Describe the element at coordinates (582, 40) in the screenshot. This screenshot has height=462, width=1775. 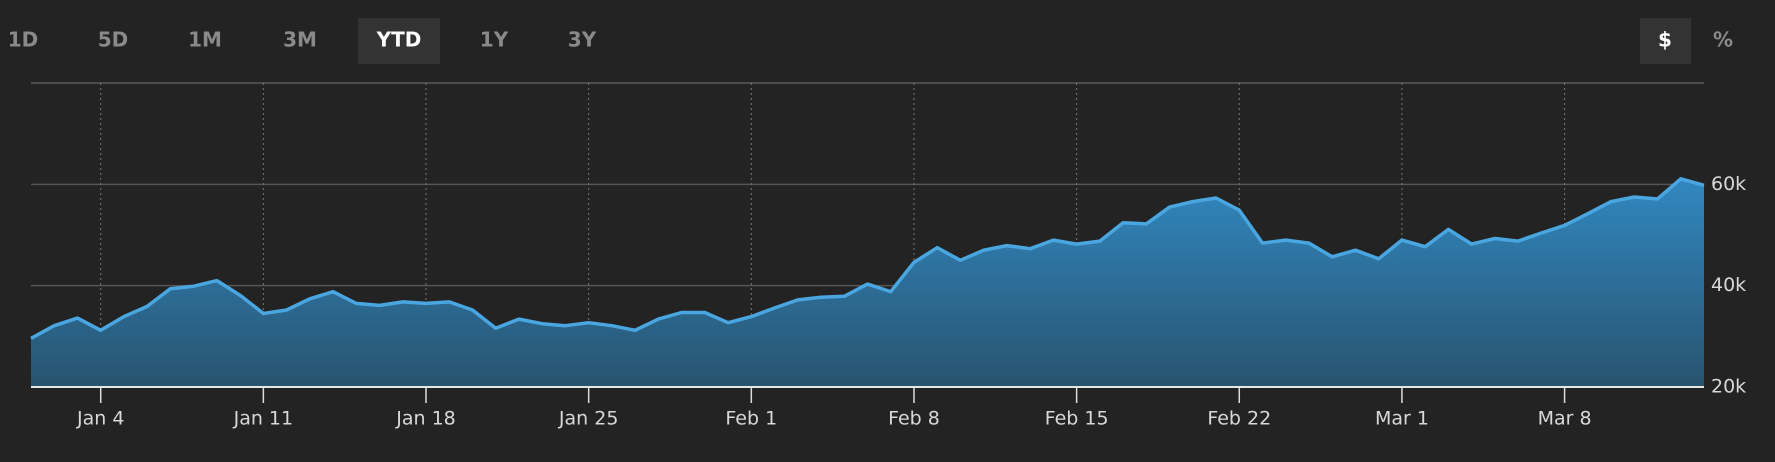
I see `range-button: 3Y` at that location.